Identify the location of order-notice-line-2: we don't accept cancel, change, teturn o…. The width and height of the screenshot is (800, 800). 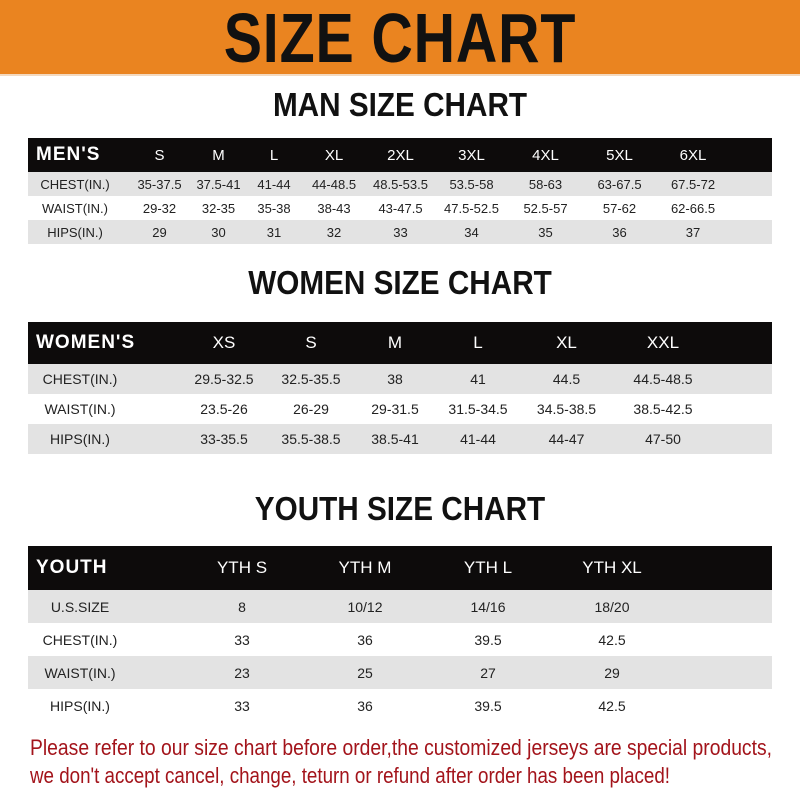
(350, 775).